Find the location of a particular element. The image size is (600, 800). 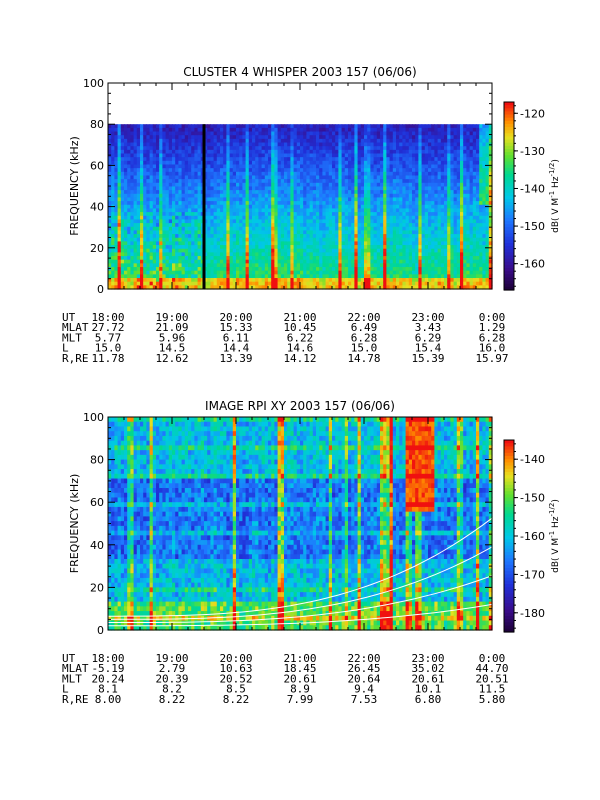

ephemeris-value: -5.19 is located at coordinates (107, 668).